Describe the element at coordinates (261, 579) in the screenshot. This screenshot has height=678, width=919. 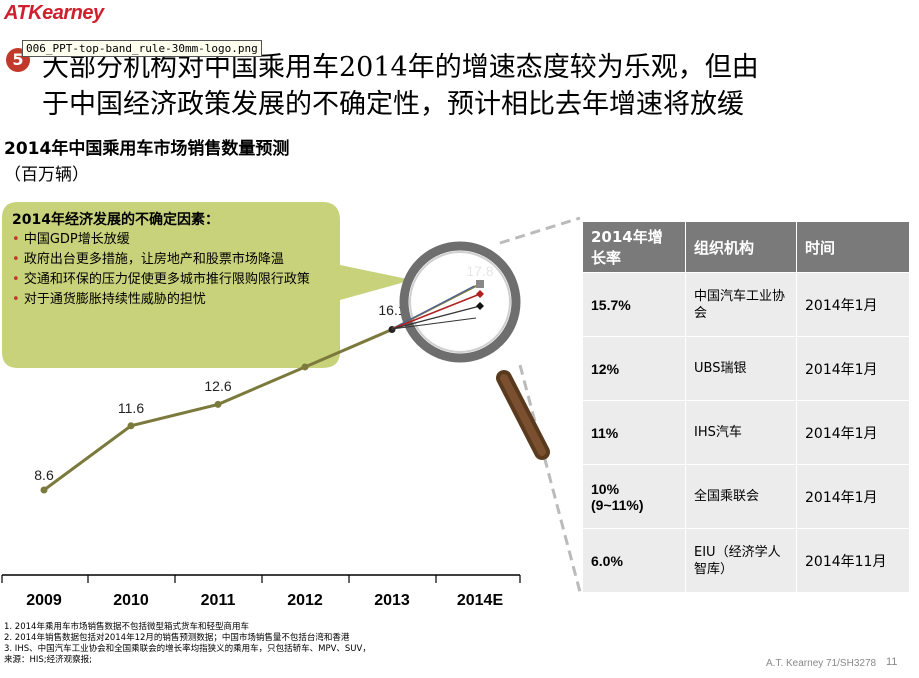
I see `x-axis-ticks` at that location.